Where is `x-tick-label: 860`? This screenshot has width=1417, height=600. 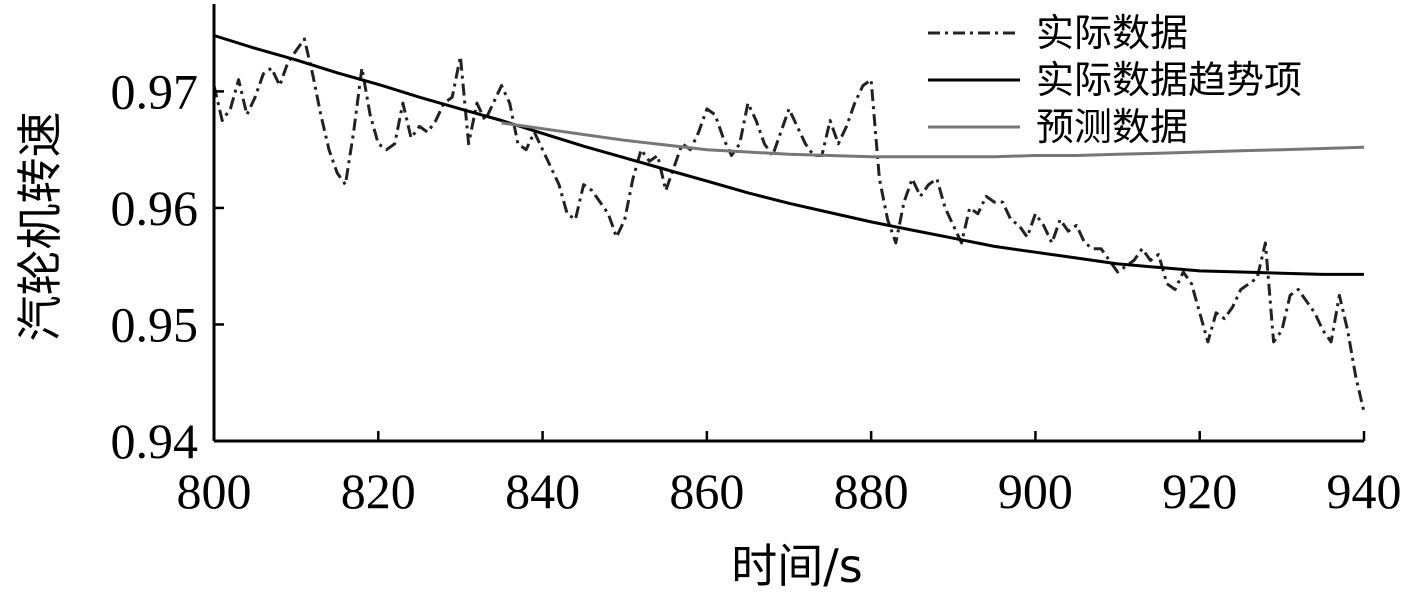 x-tick-label: 860 is located at coordinates (706, 491).